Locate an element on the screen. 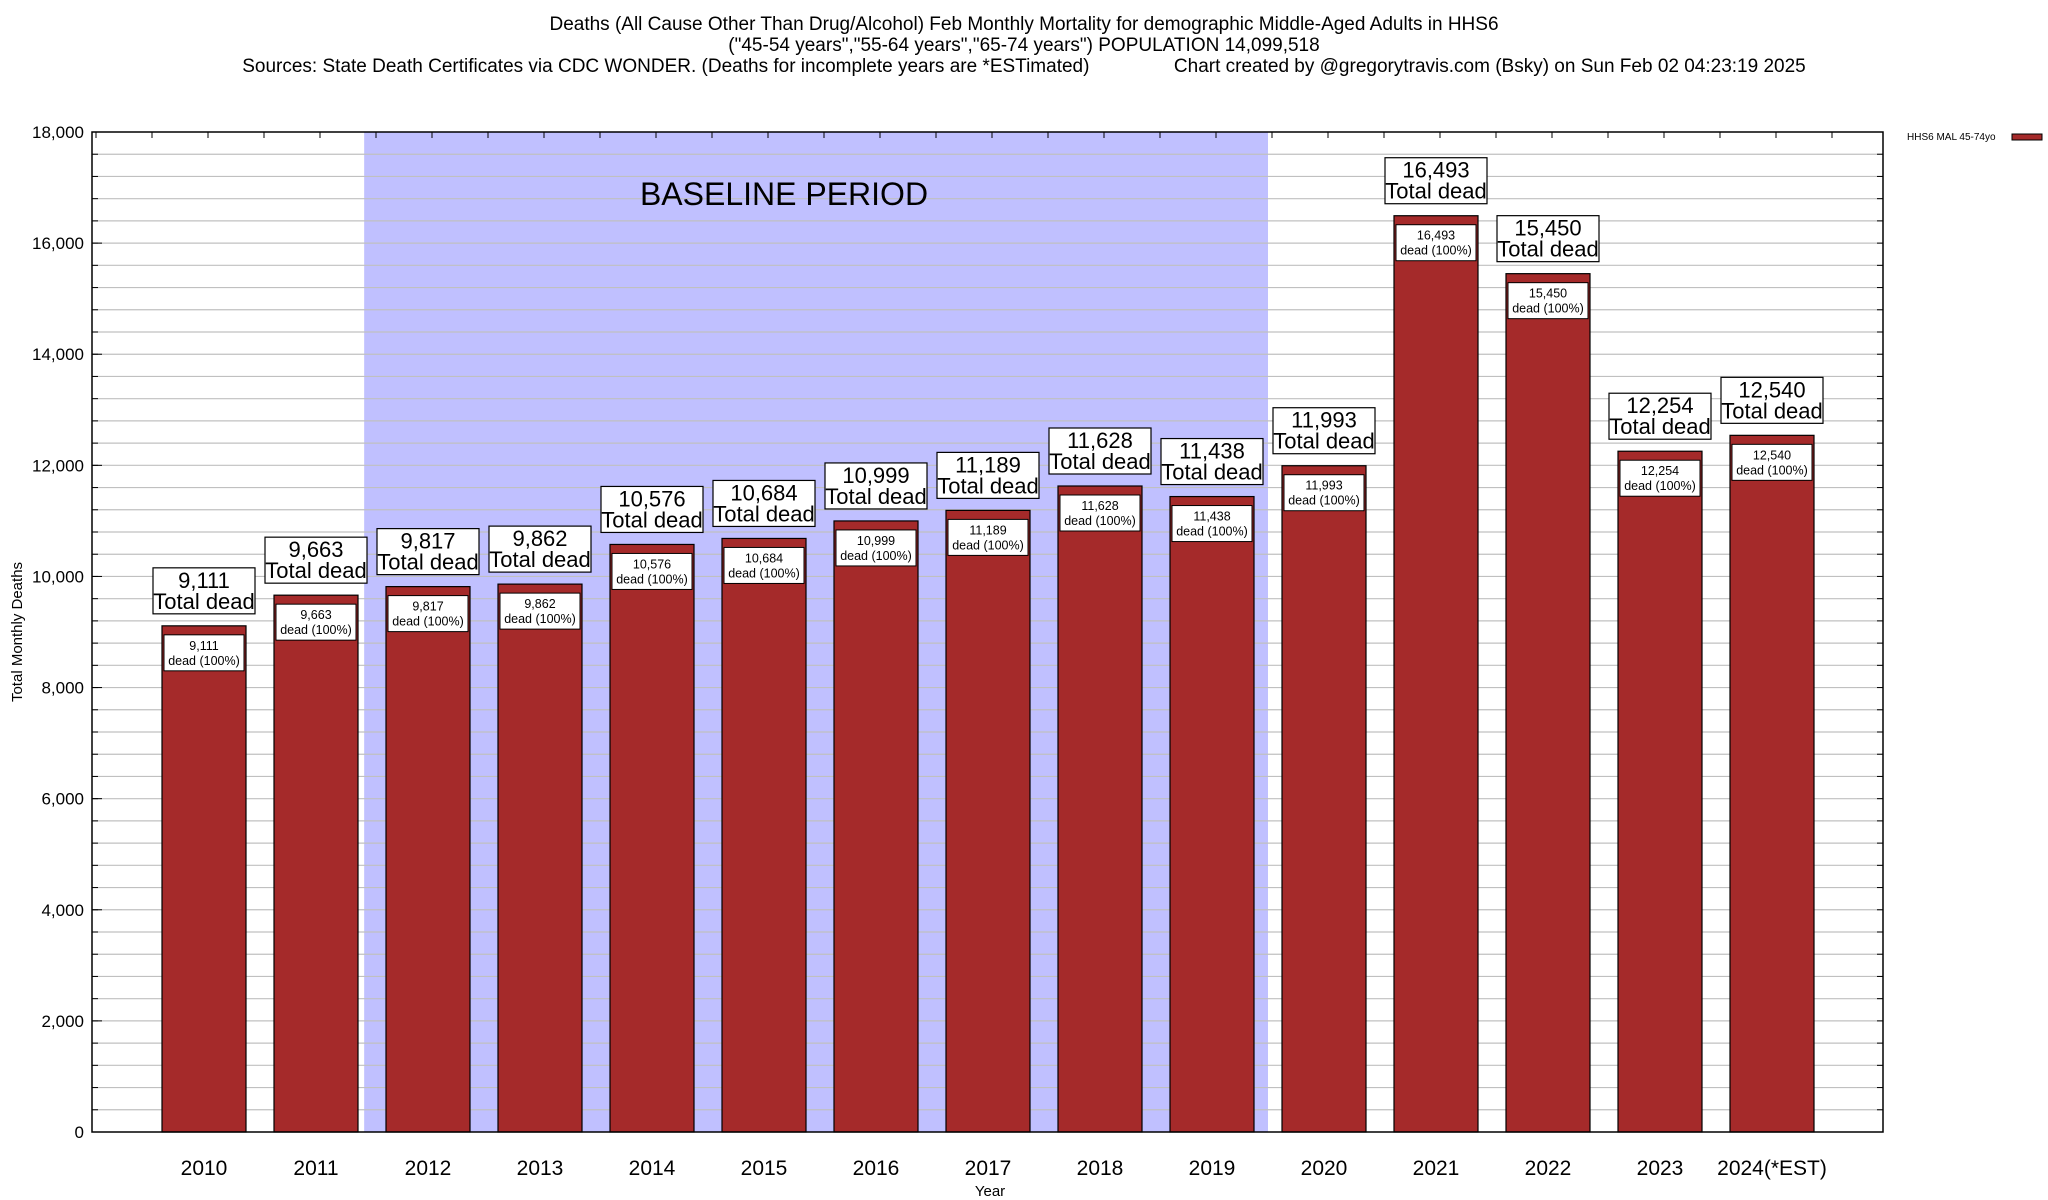 This screenshot has width=2048, height=1200. baseline-period-label: BASELINE PERIOD is located at coordinates (784, 194).